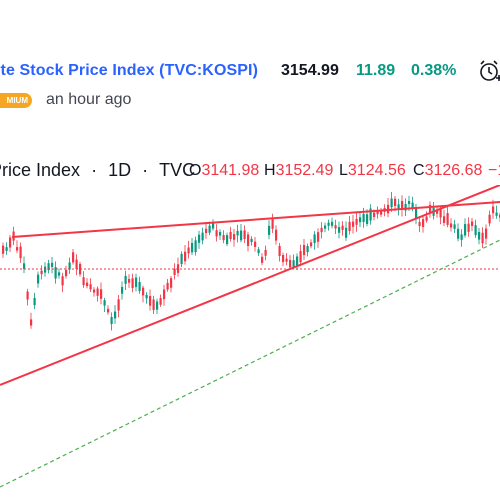  Describe the element at coordinates (224, 170) in the screenshot. I see `ohlc-open: O3141.98` at that location.